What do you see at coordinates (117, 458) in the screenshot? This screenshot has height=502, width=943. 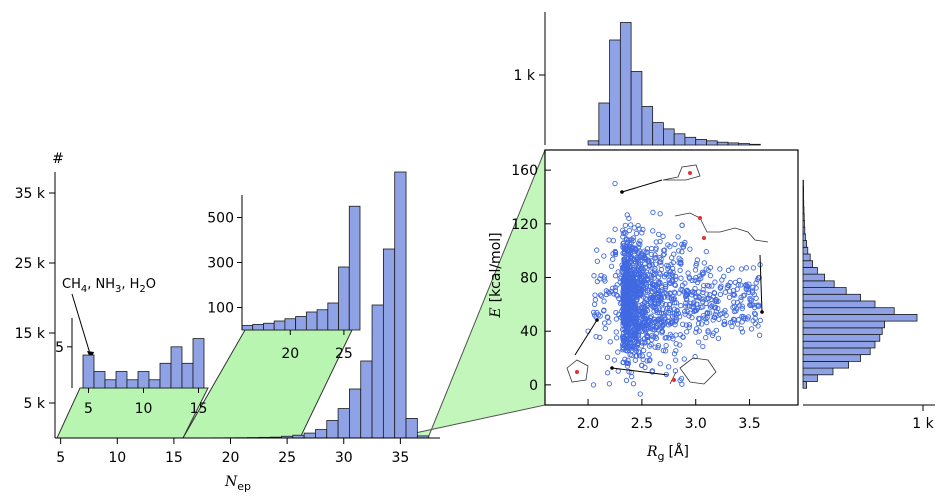 I see `main-x-tick-label: 10` at bounding box center [117, 458].